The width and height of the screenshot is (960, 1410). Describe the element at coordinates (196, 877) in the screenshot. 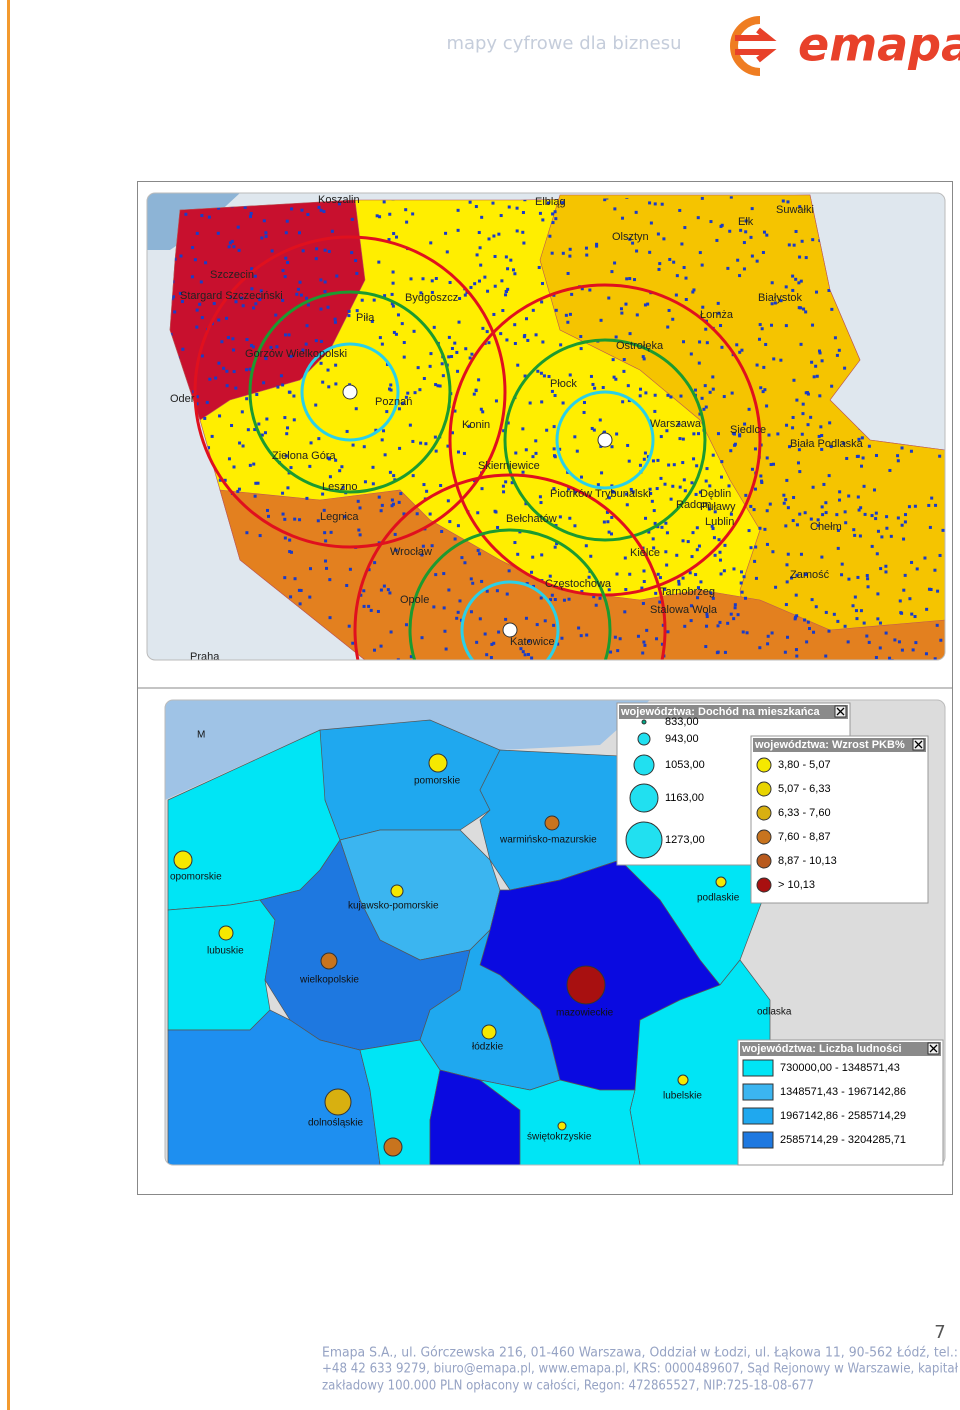

I see `region-label: opomorskie` at that location.